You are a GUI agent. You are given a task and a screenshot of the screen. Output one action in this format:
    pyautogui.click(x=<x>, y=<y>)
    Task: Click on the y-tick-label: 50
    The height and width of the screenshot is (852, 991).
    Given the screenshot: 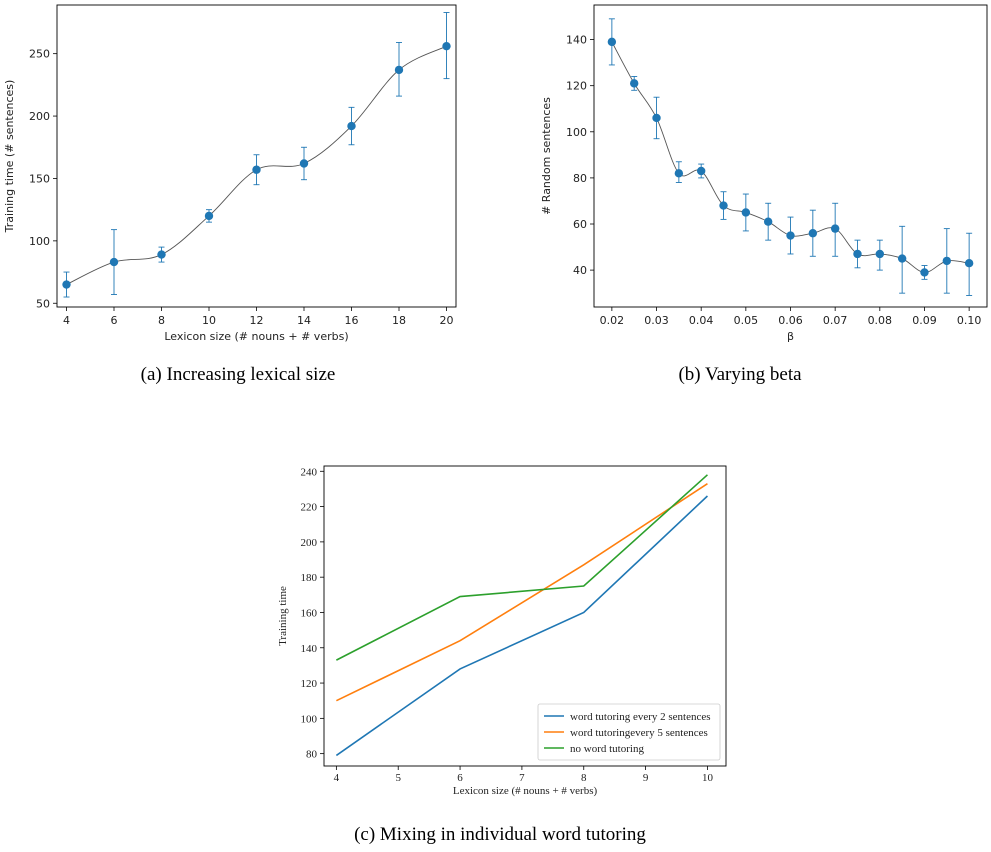 What is the action you would take?
    pyautogui.click(x=43, y=303)
    